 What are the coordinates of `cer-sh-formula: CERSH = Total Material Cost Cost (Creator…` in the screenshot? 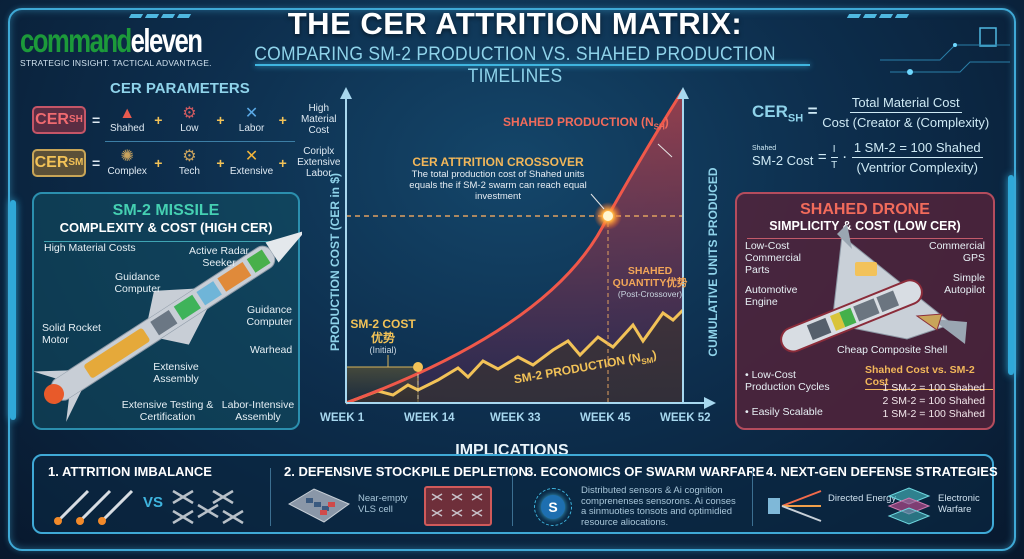 It's located at (871, 112).